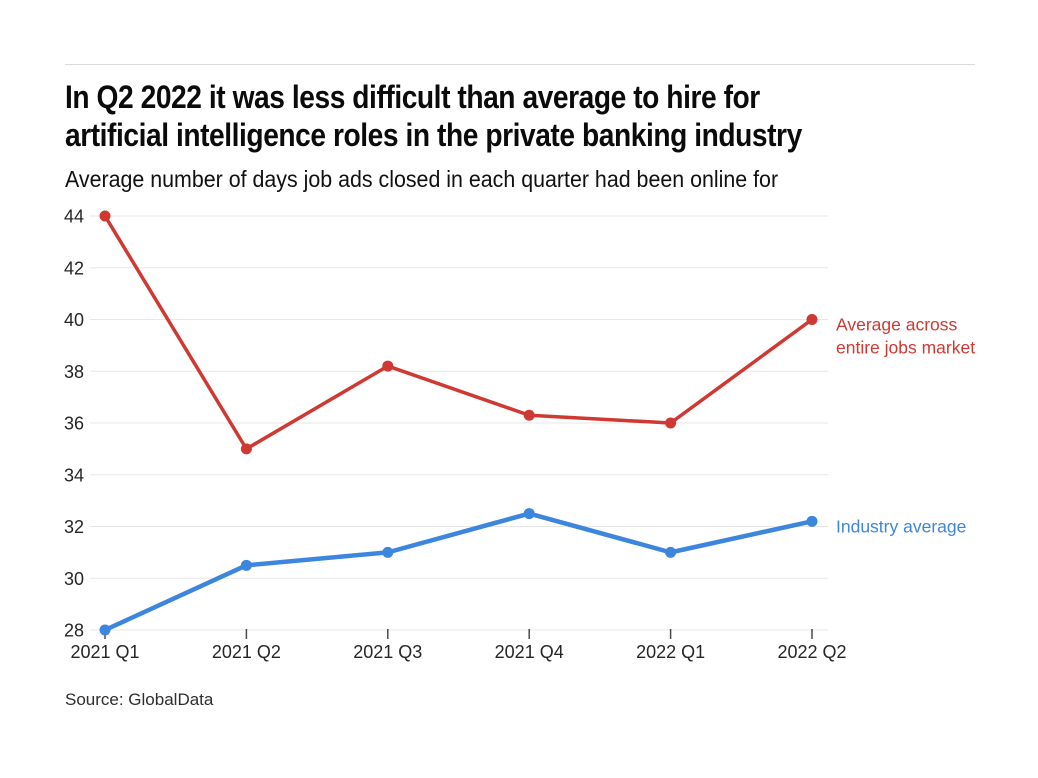 The height and width of the screenshot is (778, 1038). What do you see at coordinates (811, 652) in the screenshot?
I see `x-axis-label: 2022 Q2` at bounding box center [811, 652].